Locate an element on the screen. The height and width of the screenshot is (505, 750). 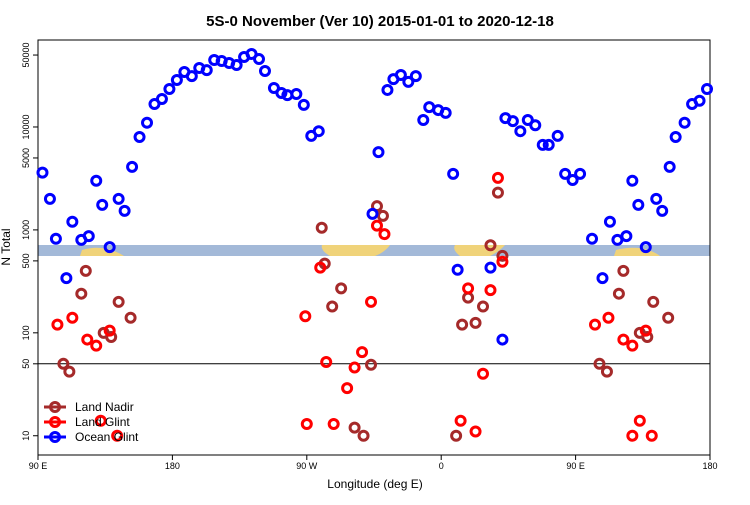
legend-label: Land Glint is located at coordinates (102, 422).